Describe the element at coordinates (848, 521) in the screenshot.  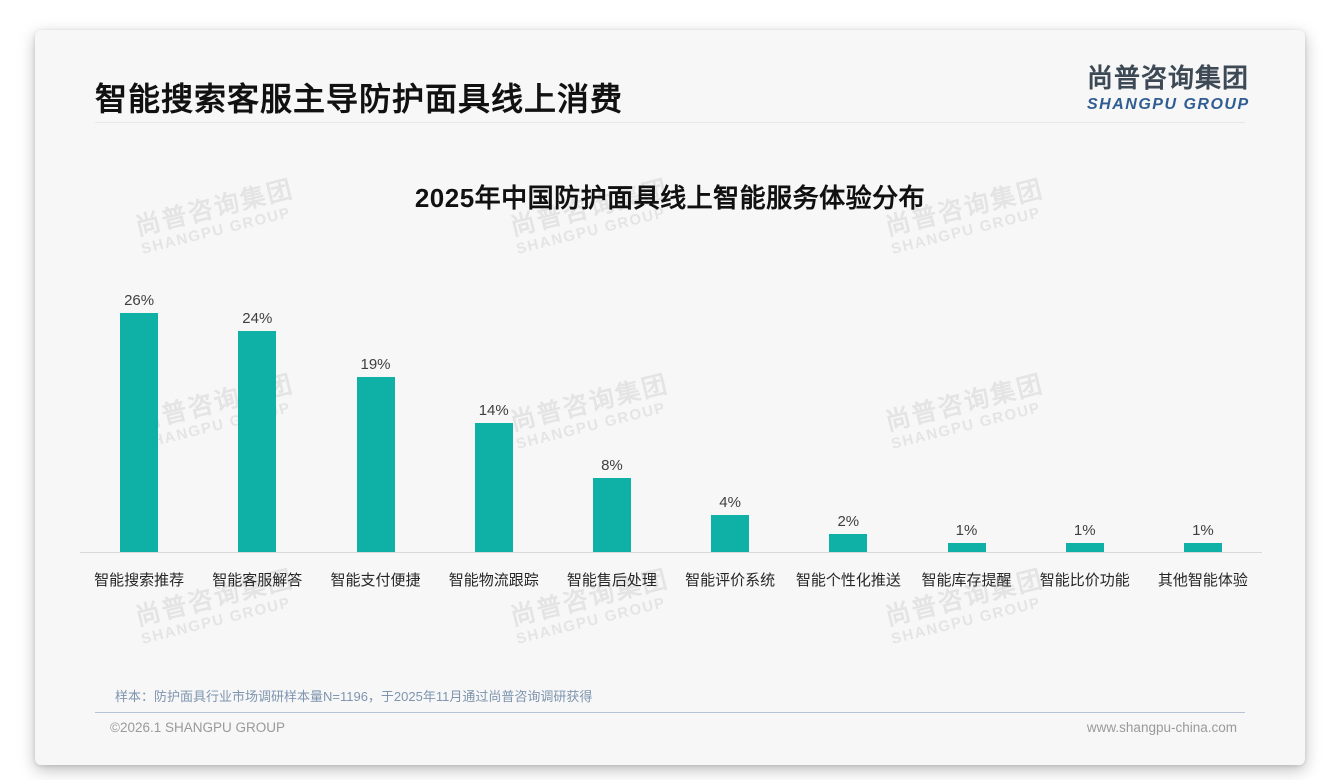
I see `bar-value-label: 2%` at that location.